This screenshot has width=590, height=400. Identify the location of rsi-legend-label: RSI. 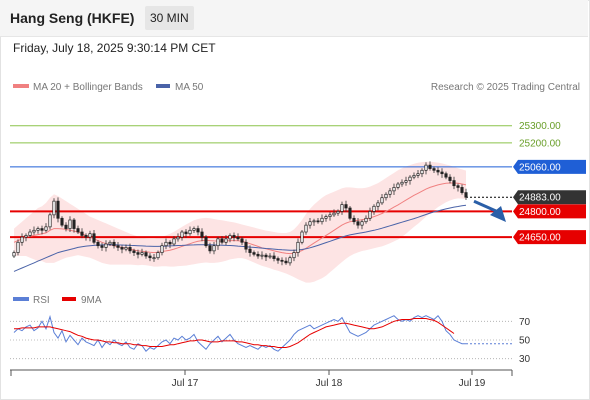
(41, 300).